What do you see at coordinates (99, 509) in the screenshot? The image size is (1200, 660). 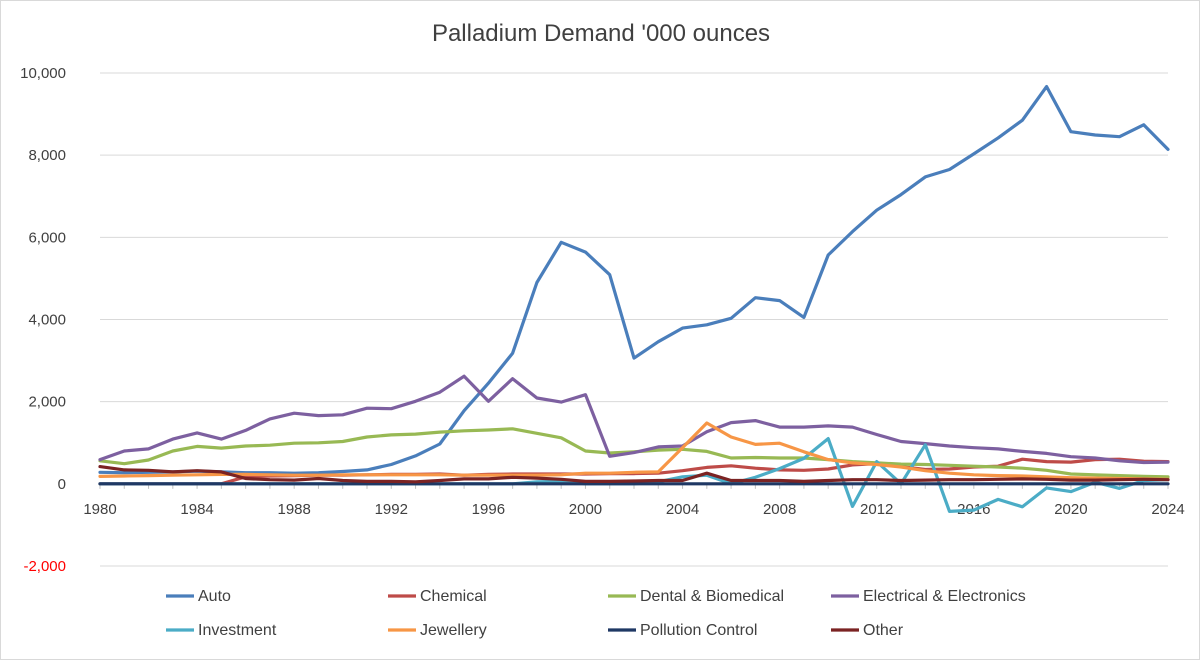 I see `x-tick-label: 1980` at bounding box center [99, 509].